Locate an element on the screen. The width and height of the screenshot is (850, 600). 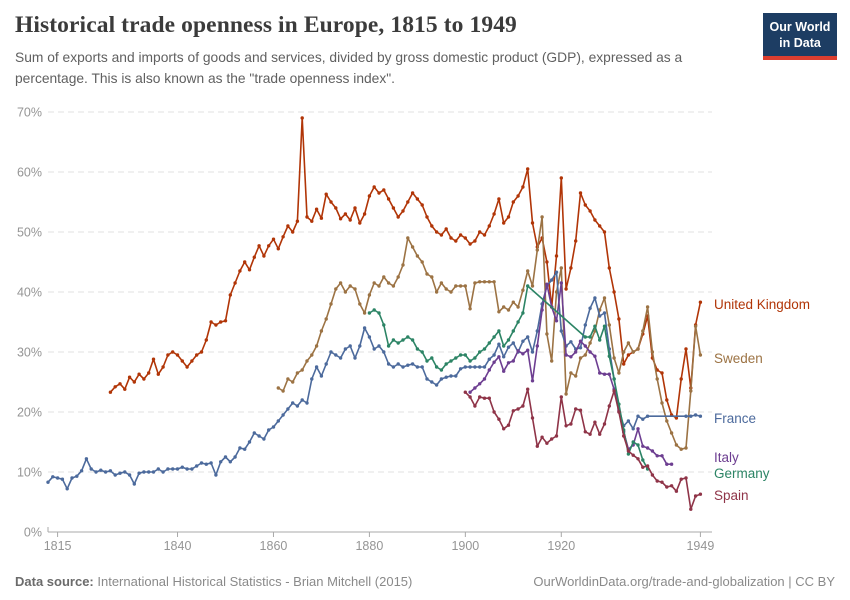
data-point-germany-1902 is located at coordinates (475, 358).